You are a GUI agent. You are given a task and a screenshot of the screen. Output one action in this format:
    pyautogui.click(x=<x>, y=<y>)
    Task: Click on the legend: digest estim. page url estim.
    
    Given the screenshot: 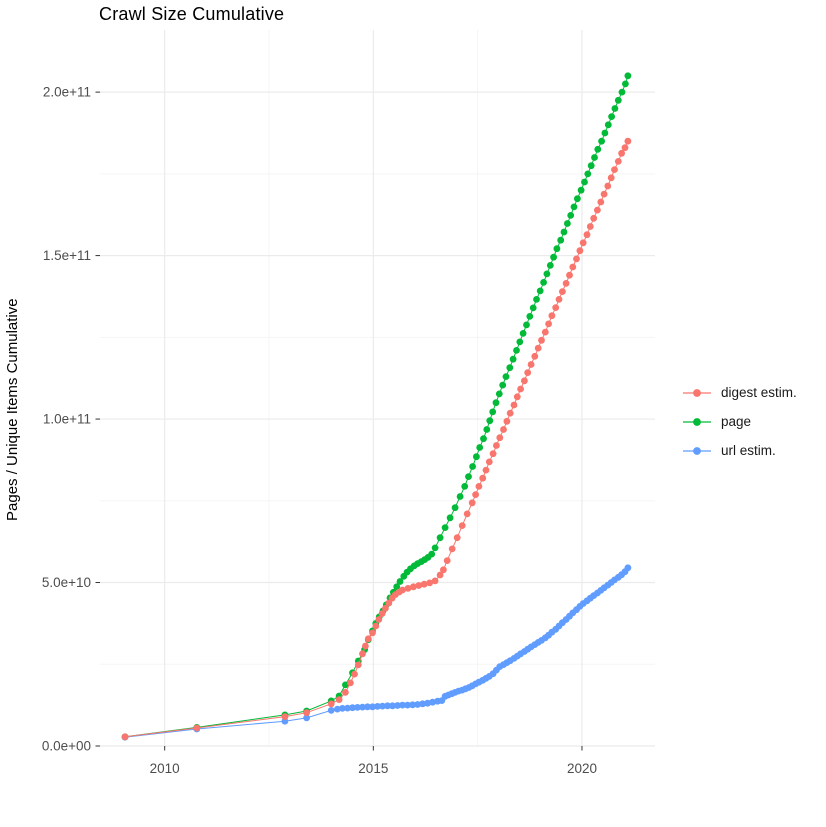 What is the action you would take?
    pyautogui.click(x=739, y=421)
    